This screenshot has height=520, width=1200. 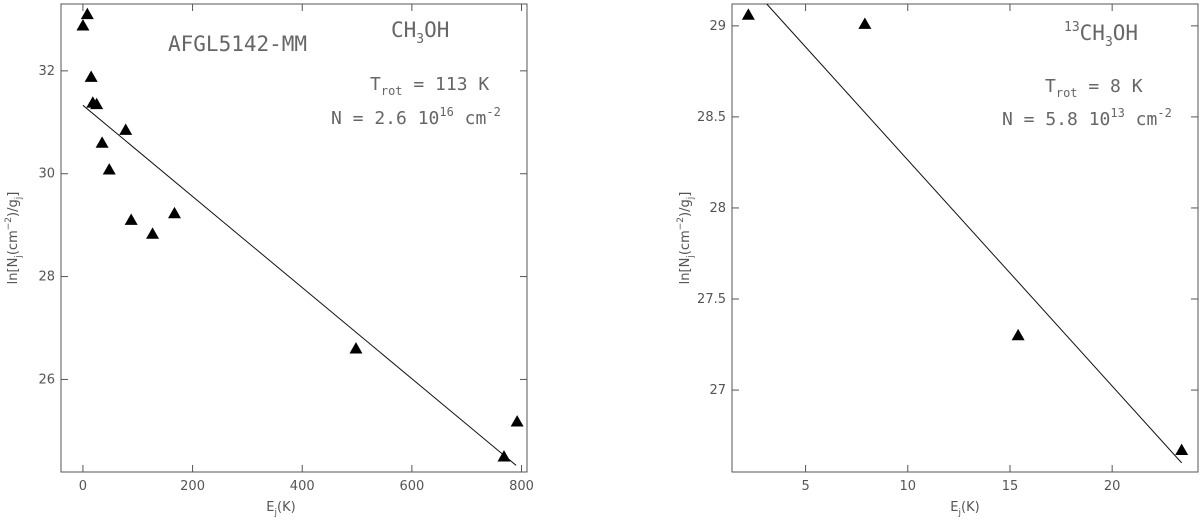 I want to click on x-tick-label: 600, so click(x=411, y=486).